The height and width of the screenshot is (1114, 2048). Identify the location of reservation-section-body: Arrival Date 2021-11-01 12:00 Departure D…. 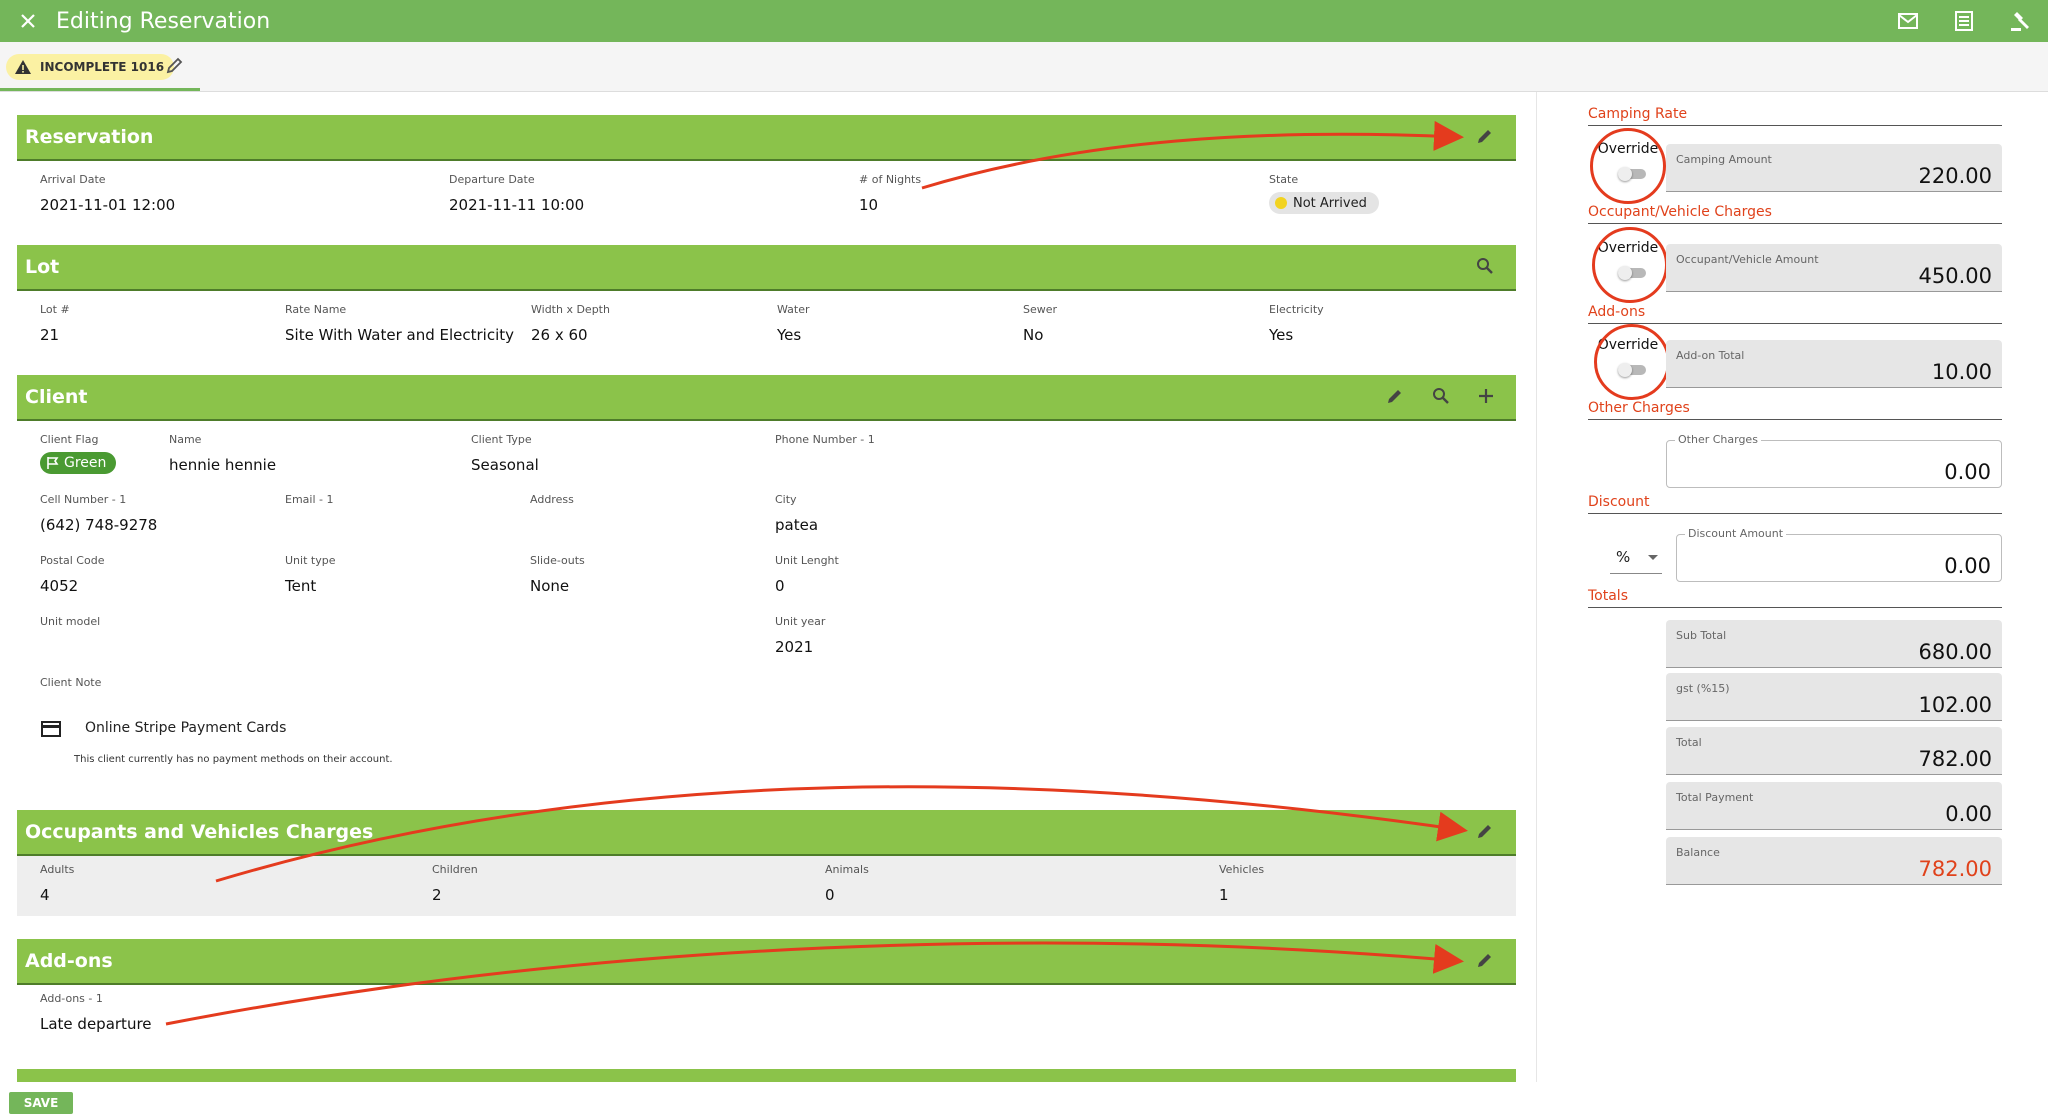
(766, 203).